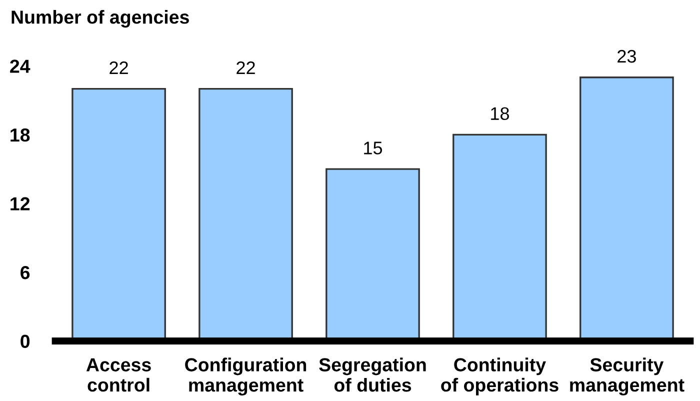 This screenshot has height=401, width=700. Describe the element at coordinates (20, 203) in the screenshot. I see `y-tick-label: 12` at that location.